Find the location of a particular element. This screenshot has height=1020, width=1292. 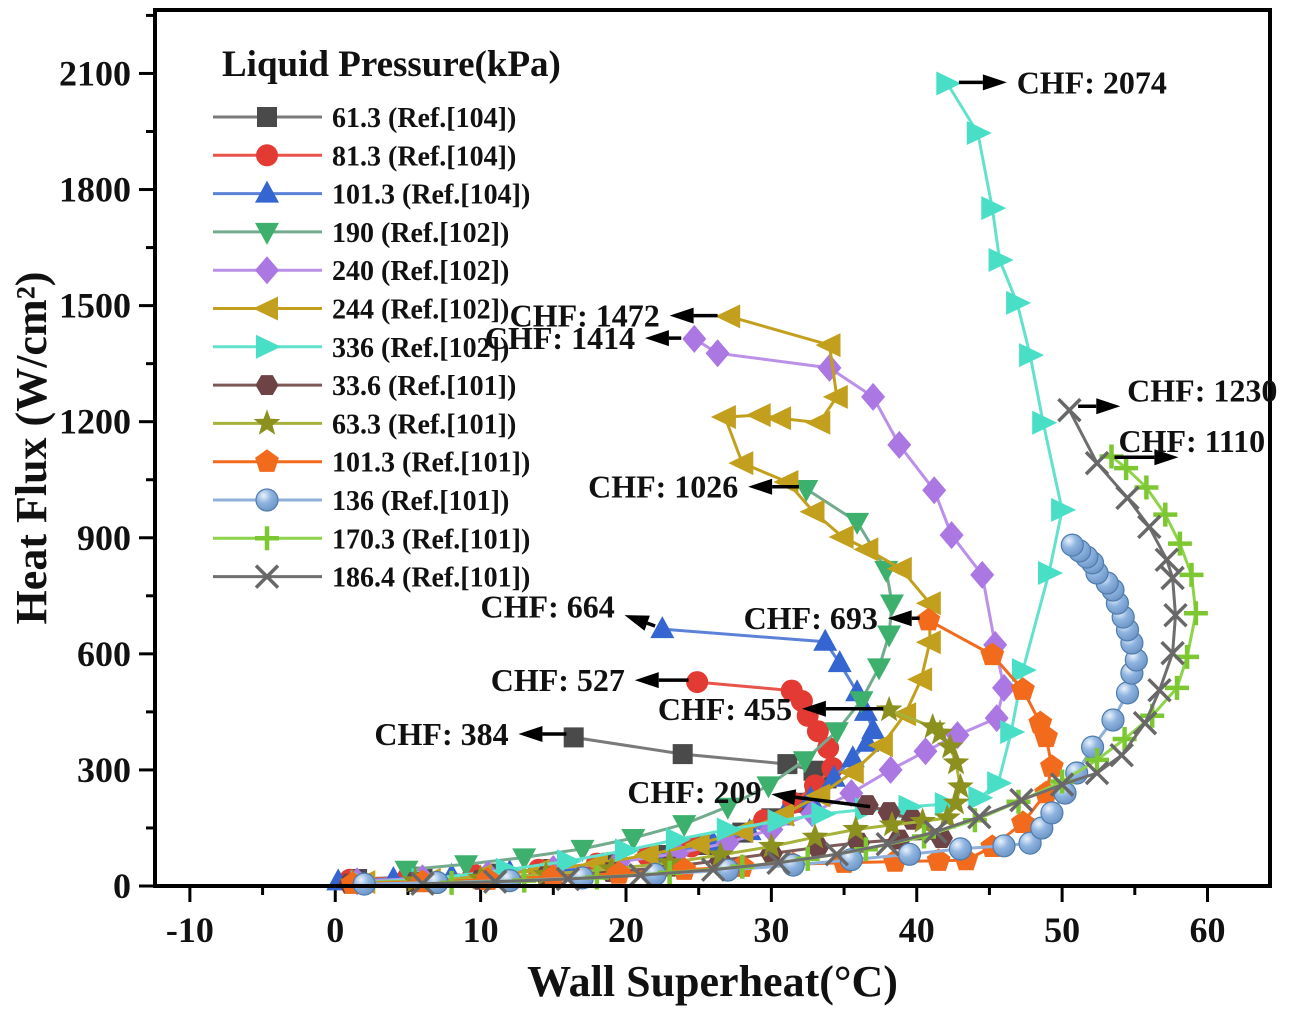

annotation-label: CHF: 2074 is located at coordinates (1092, 82).